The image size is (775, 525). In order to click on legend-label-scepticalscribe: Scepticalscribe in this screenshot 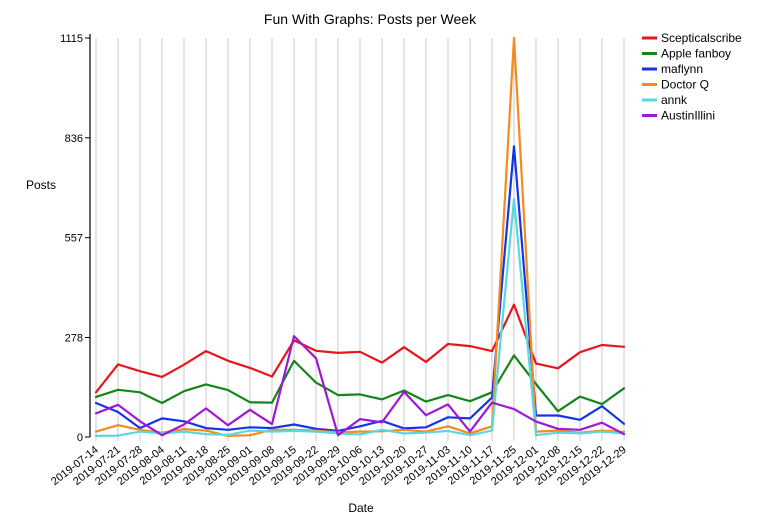, I will do `click(701, 38)`.